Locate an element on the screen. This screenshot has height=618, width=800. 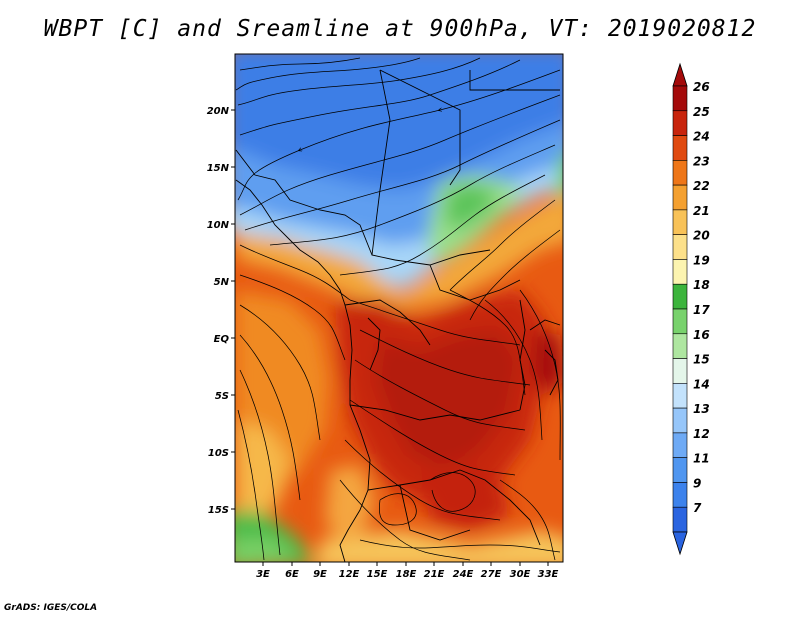
lon-label: 12E is located at coordinates (349, 574).